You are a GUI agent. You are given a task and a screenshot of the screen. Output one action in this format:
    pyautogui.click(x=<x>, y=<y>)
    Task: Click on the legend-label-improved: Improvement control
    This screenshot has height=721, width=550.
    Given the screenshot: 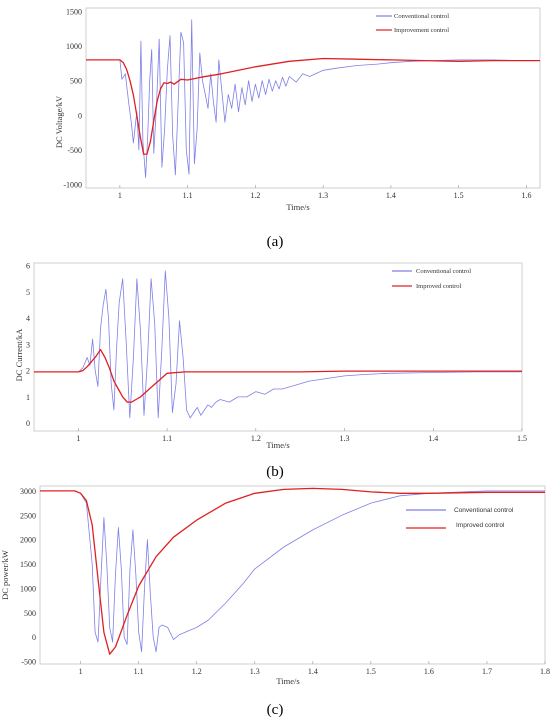 What is the action you would take?
    pyautogui.click(x=421, y=30)
    